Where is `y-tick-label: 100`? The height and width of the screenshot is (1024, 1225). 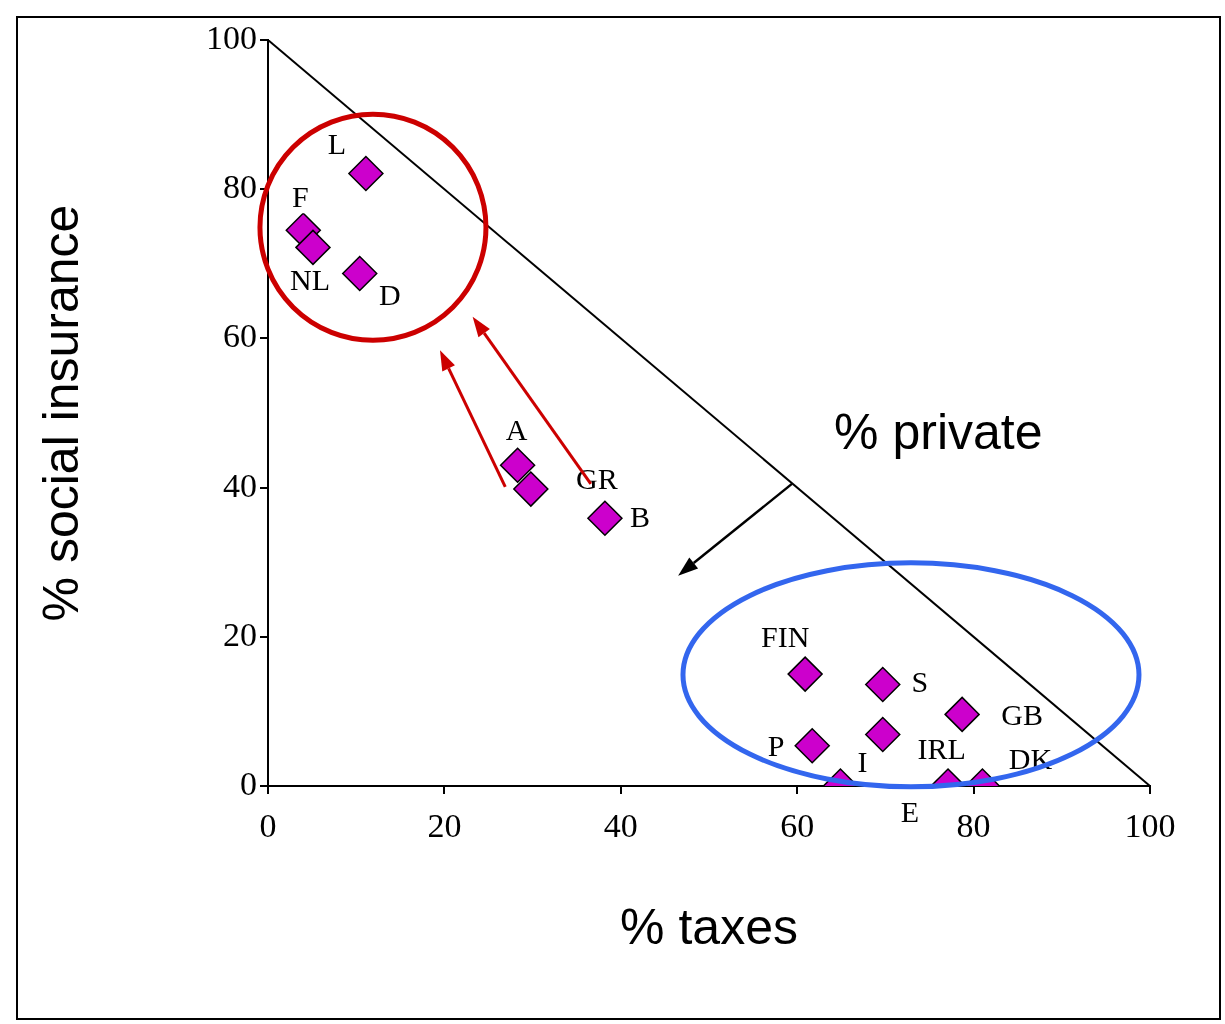 y-tick-label: 100 is located at coordinates (231, 37).